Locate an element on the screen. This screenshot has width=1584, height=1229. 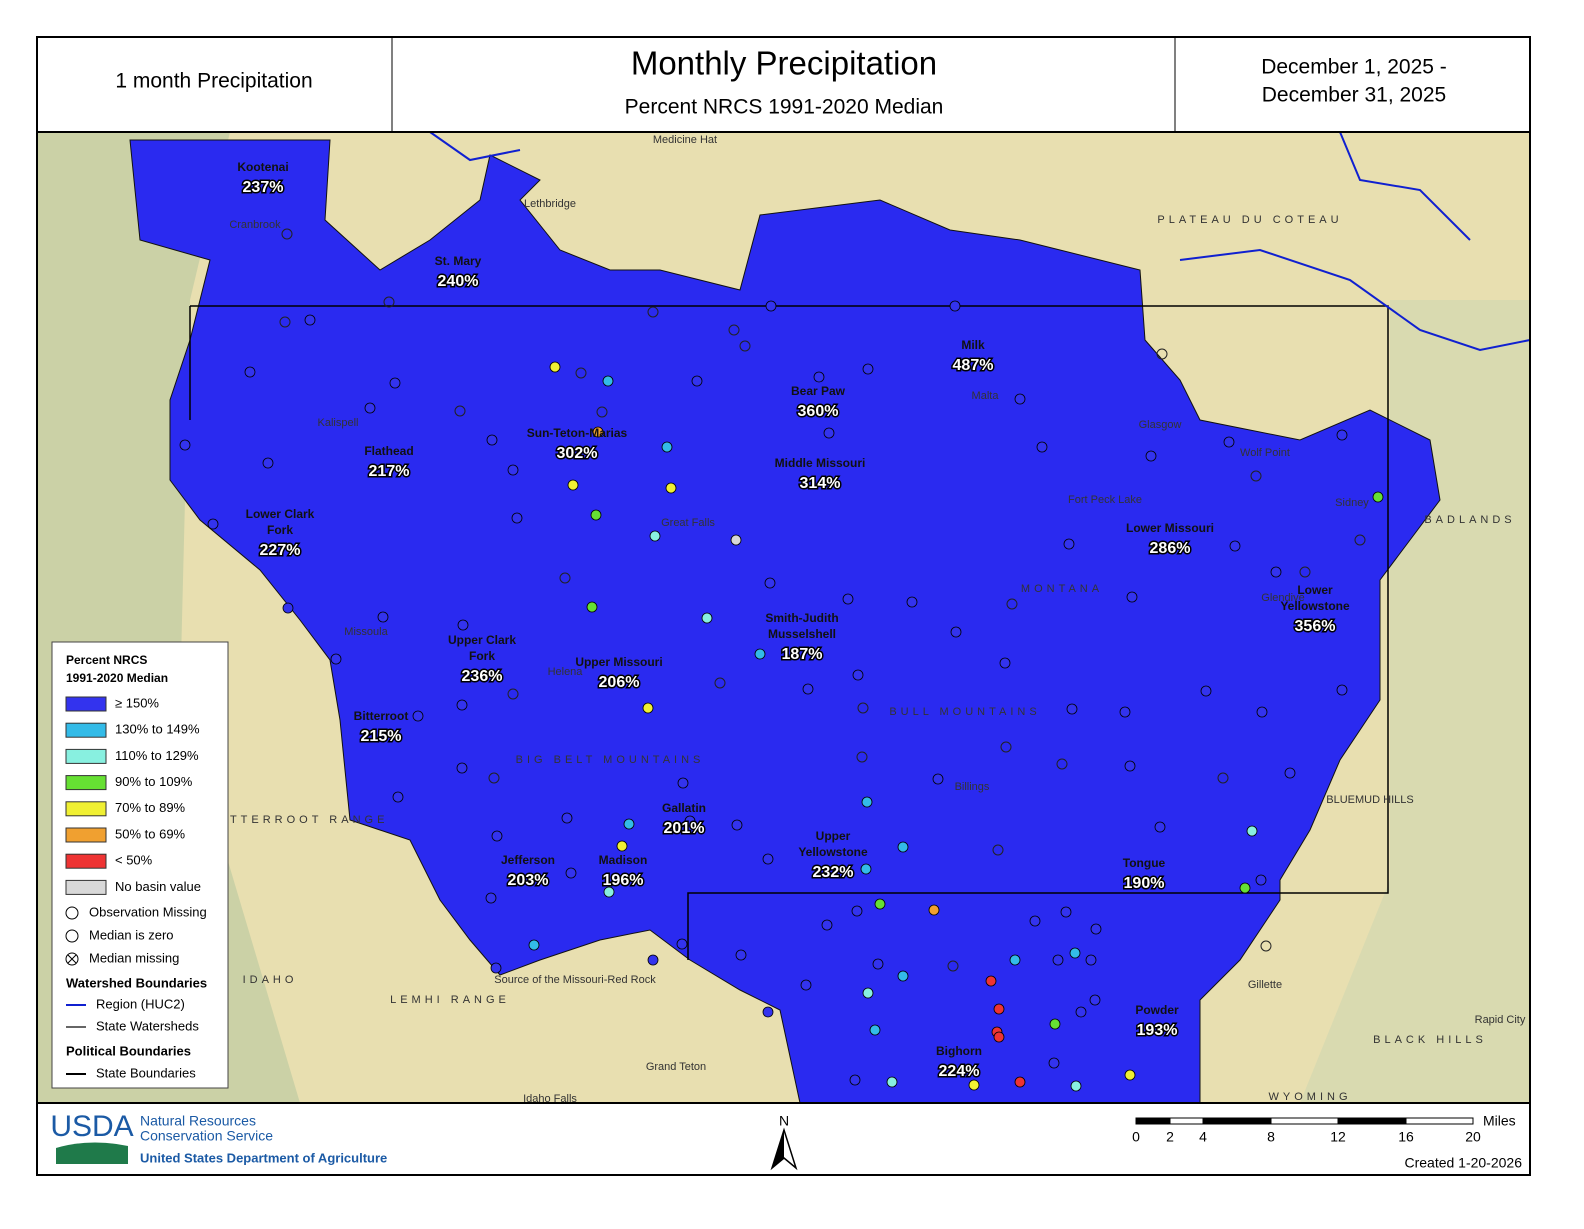
scale-tick: 2 is located at coordinates (1170, 1137).